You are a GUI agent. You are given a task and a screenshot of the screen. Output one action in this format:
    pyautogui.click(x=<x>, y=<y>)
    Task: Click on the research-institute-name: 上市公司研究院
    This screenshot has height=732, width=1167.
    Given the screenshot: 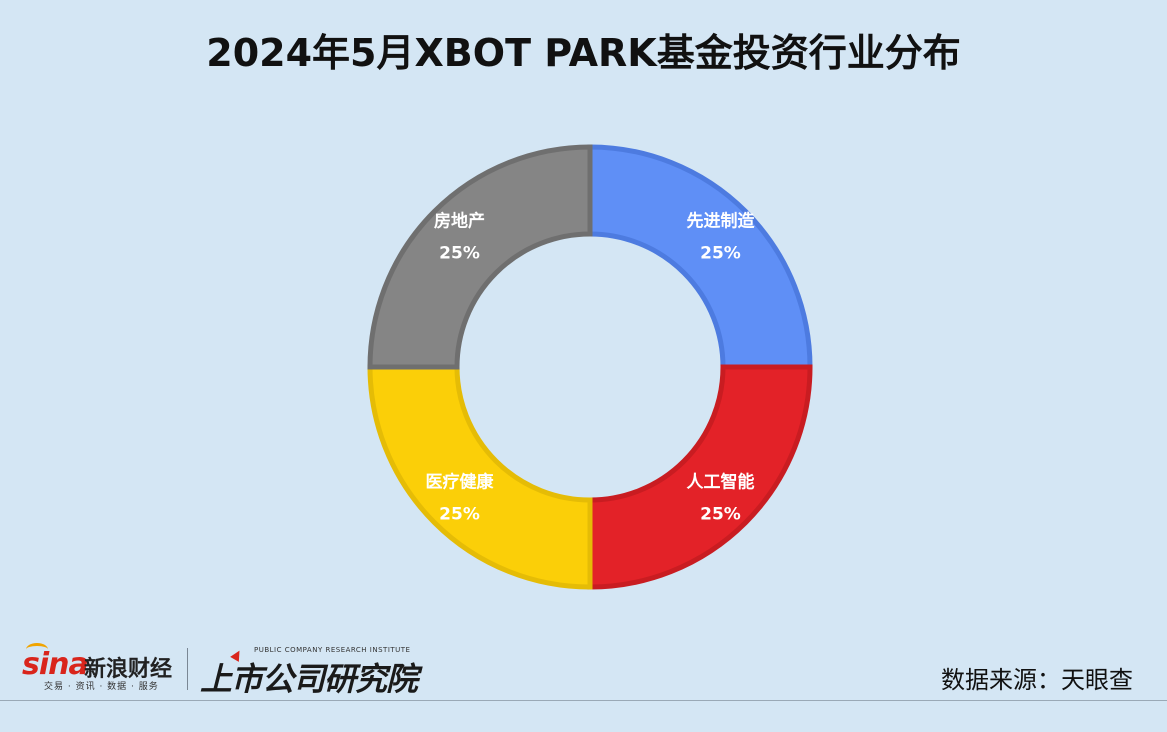 What is the action you would take?
    pyautogui.click(x=309, y=679)
    